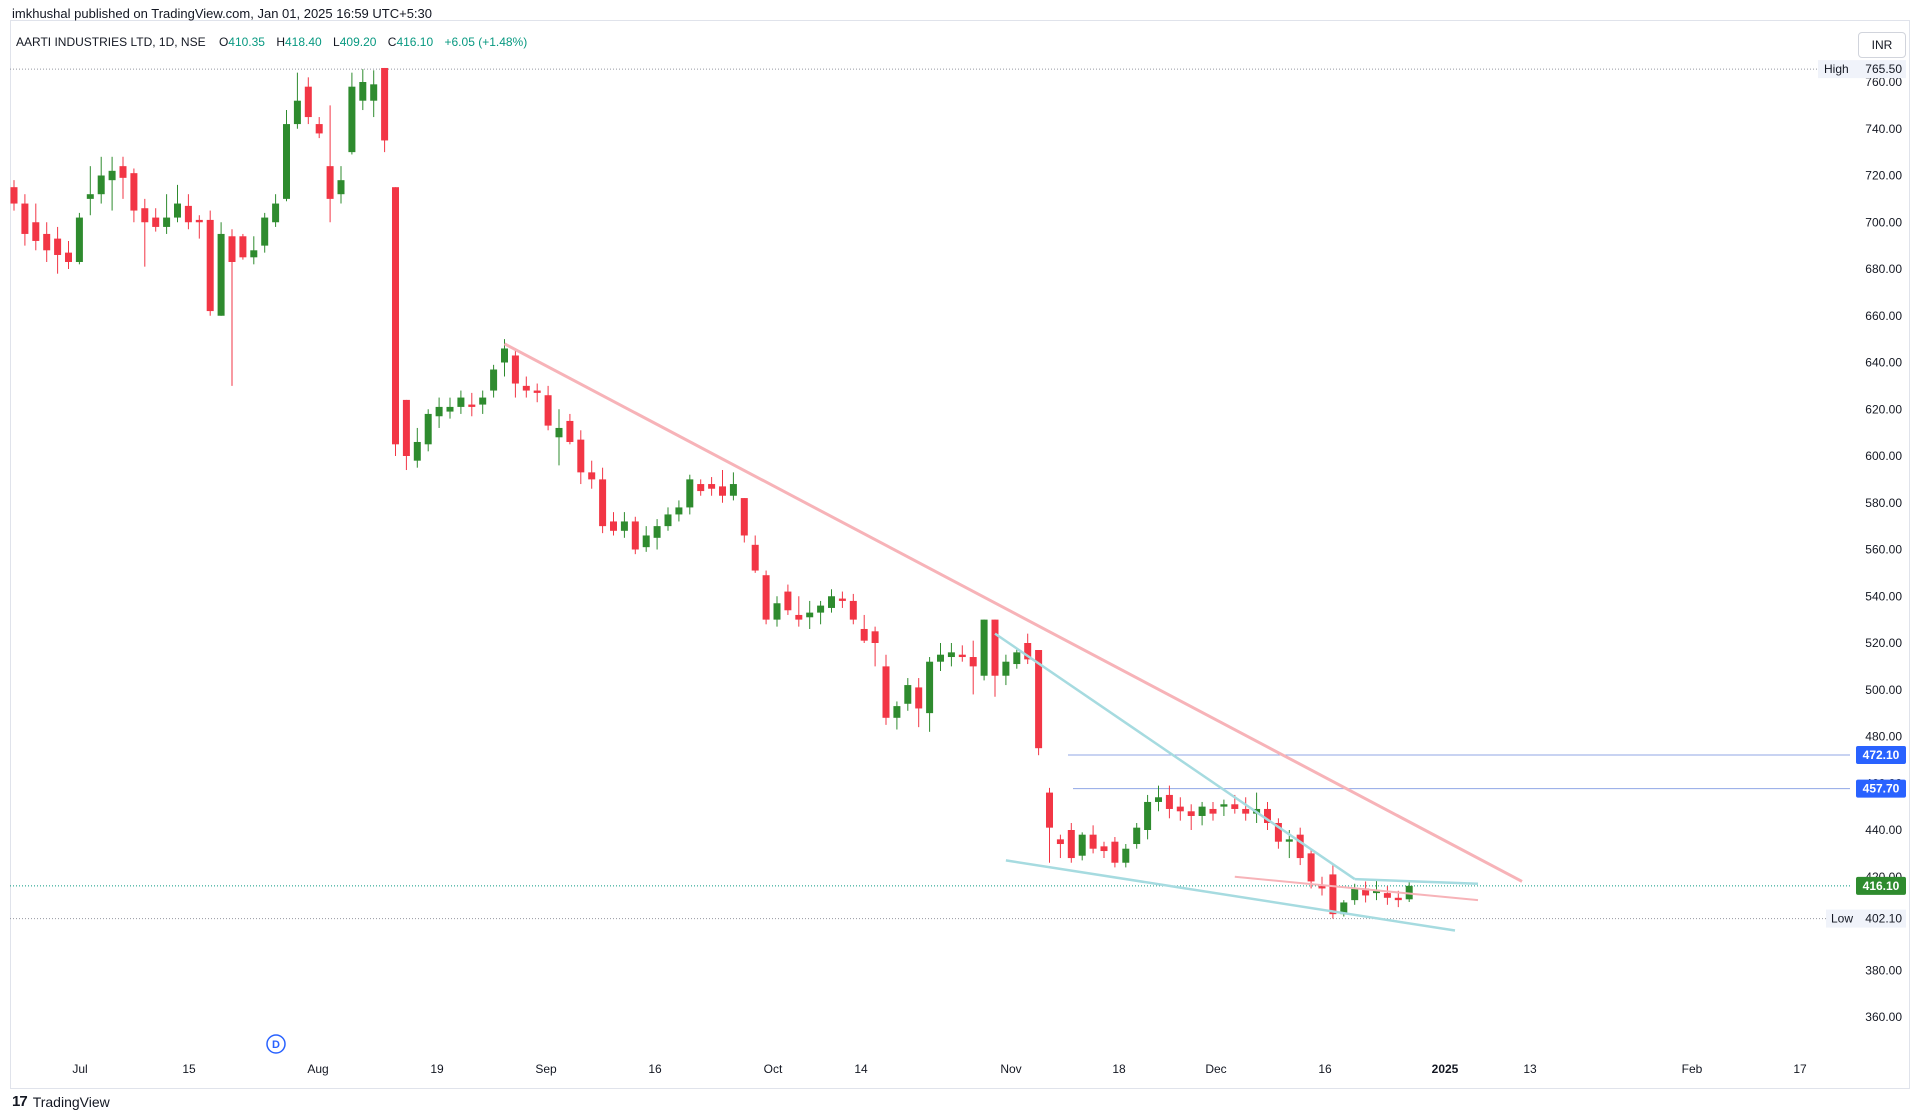  I want to click on open-label: O, so click(223, 42).